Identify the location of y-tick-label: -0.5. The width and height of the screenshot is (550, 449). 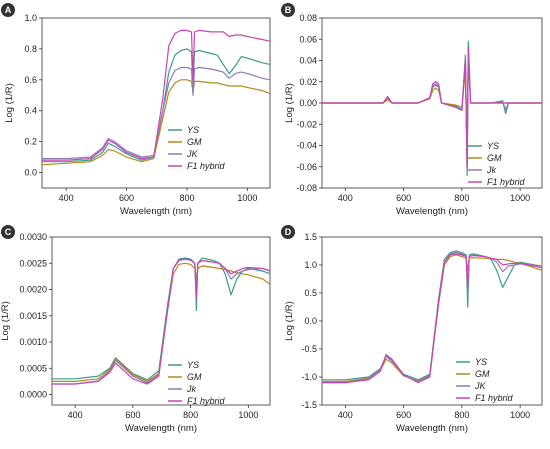
(309, 349).